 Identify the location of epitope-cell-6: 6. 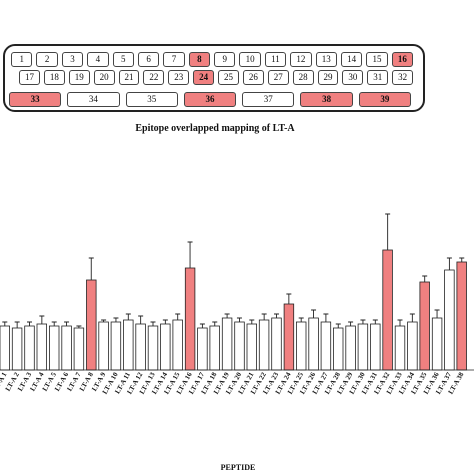
(148, 59).